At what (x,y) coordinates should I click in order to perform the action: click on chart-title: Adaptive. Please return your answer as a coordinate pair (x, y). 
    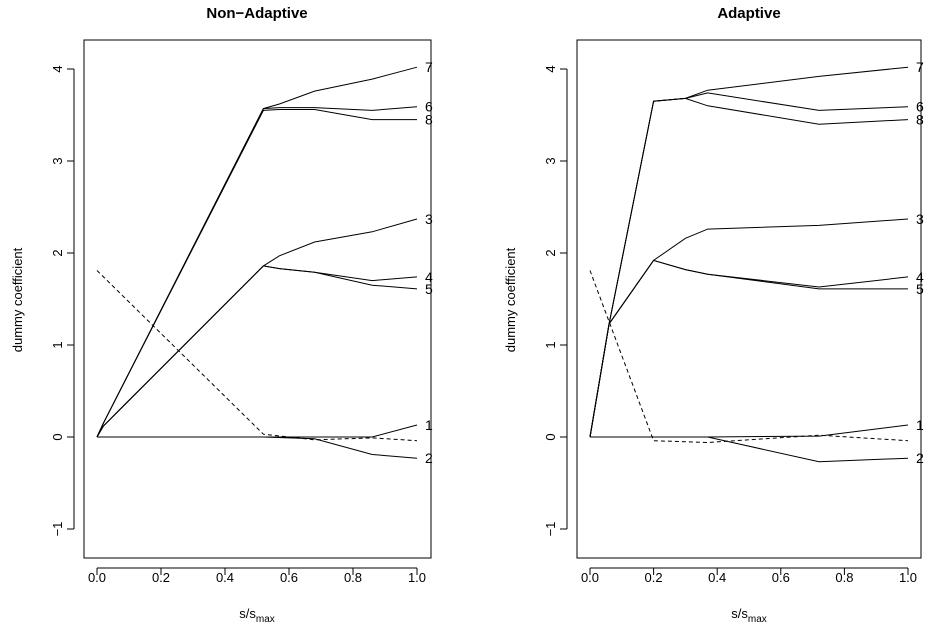
    Looking at the image, I should click on (748, 13).